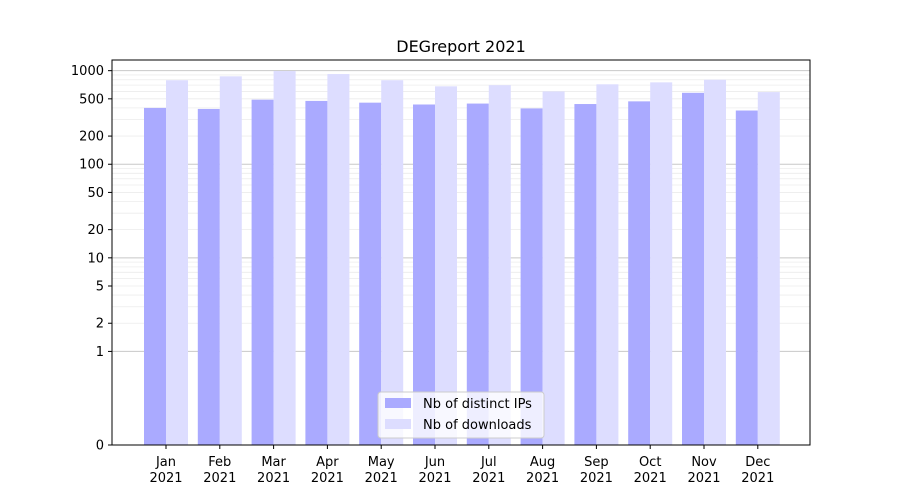 The width and height of the screenshot is (900, 500). I want to click on legend-swatch-ips, so click(398, 403).